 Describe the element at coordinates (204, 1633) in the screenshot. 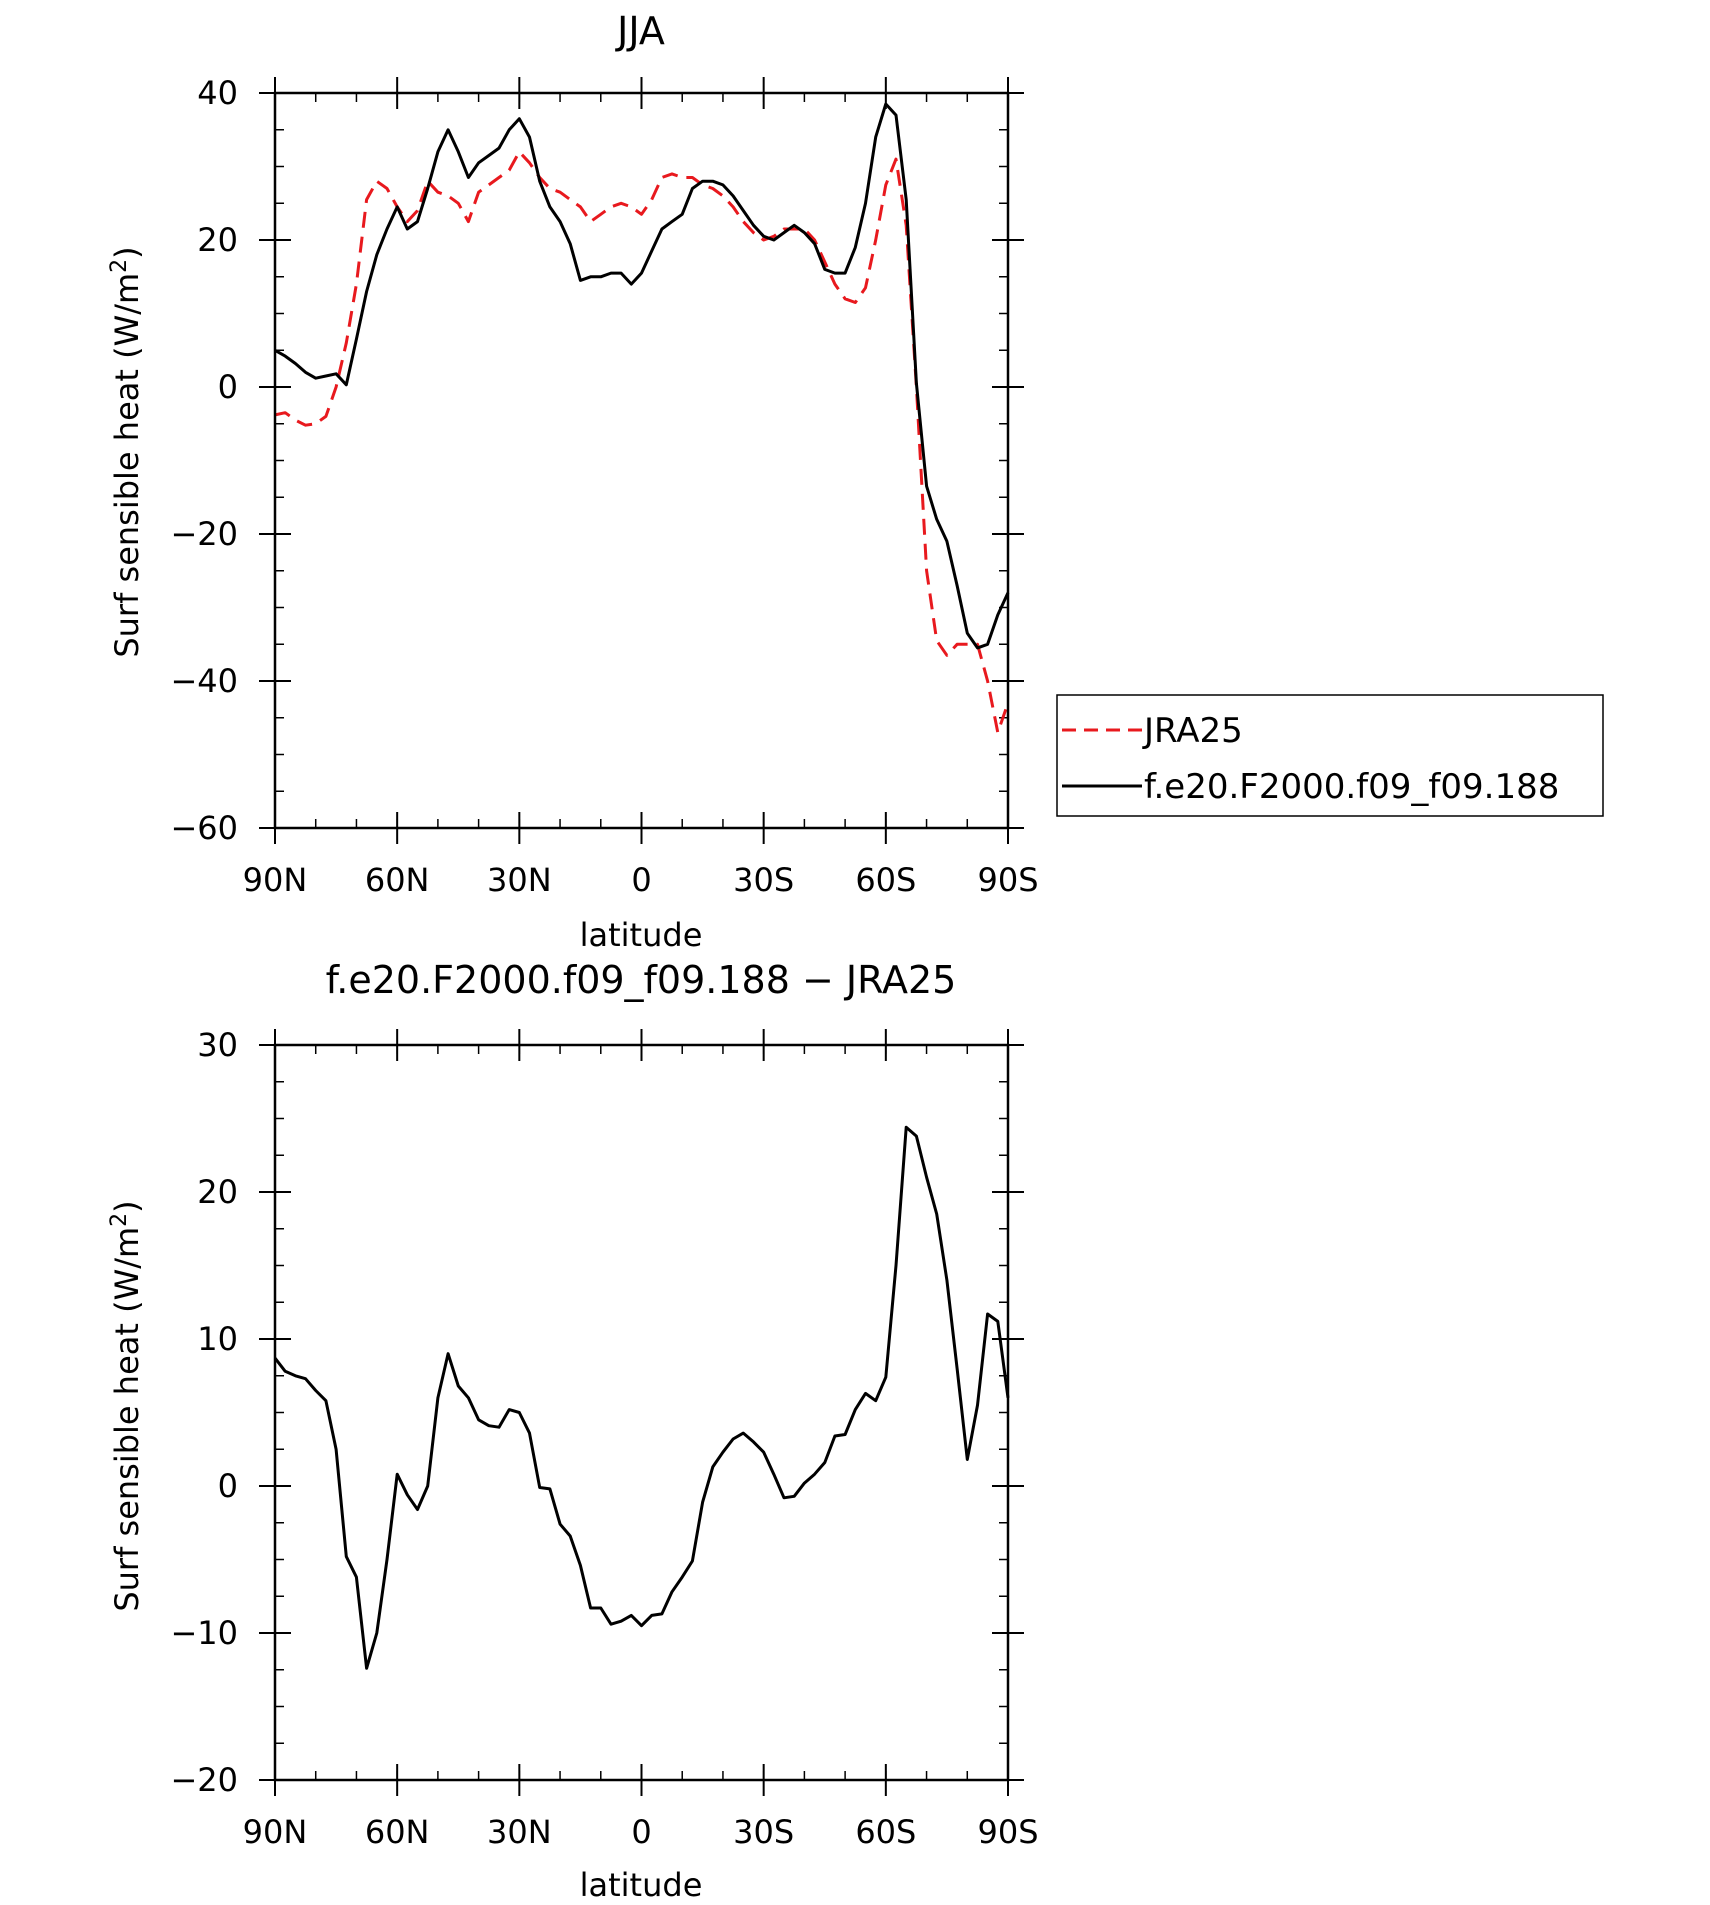

I see `bottom-y-tick-label: −10` at that location.